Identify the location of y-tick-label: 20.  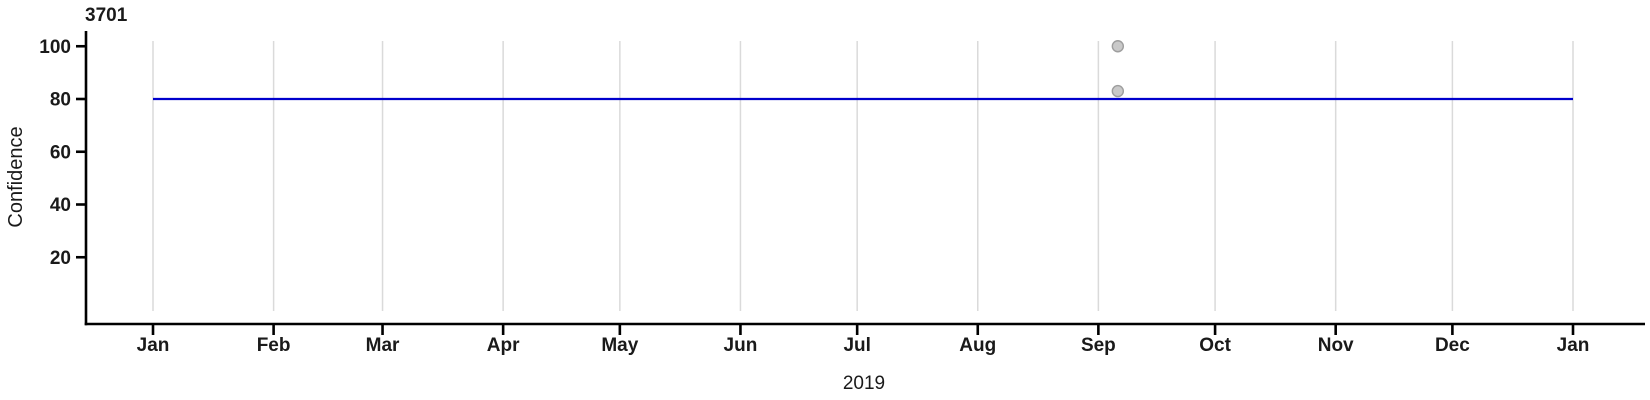
(60, 258).